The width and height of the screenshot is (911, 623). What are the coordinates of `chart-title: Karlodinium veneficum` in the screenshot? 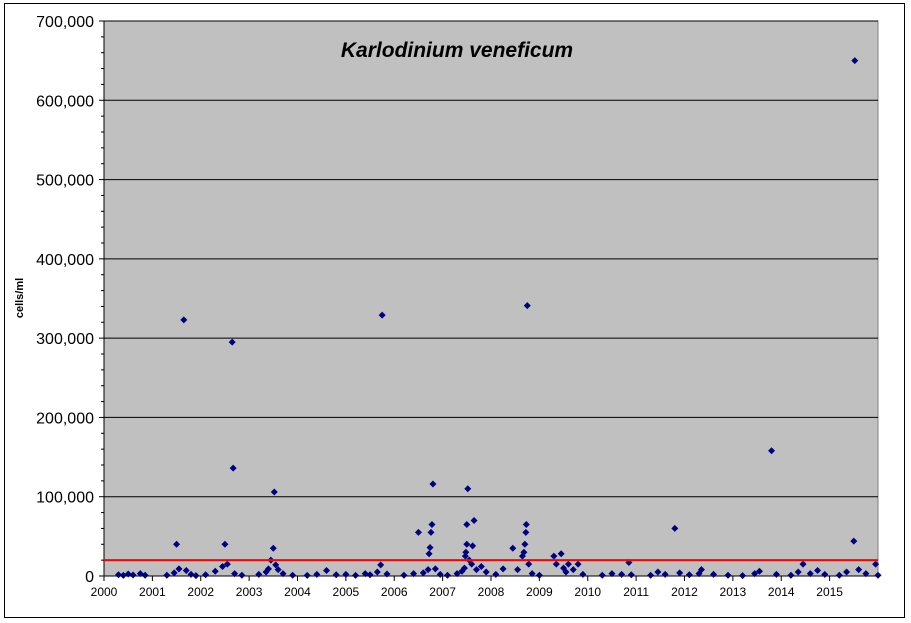 It's located at (457, 50).